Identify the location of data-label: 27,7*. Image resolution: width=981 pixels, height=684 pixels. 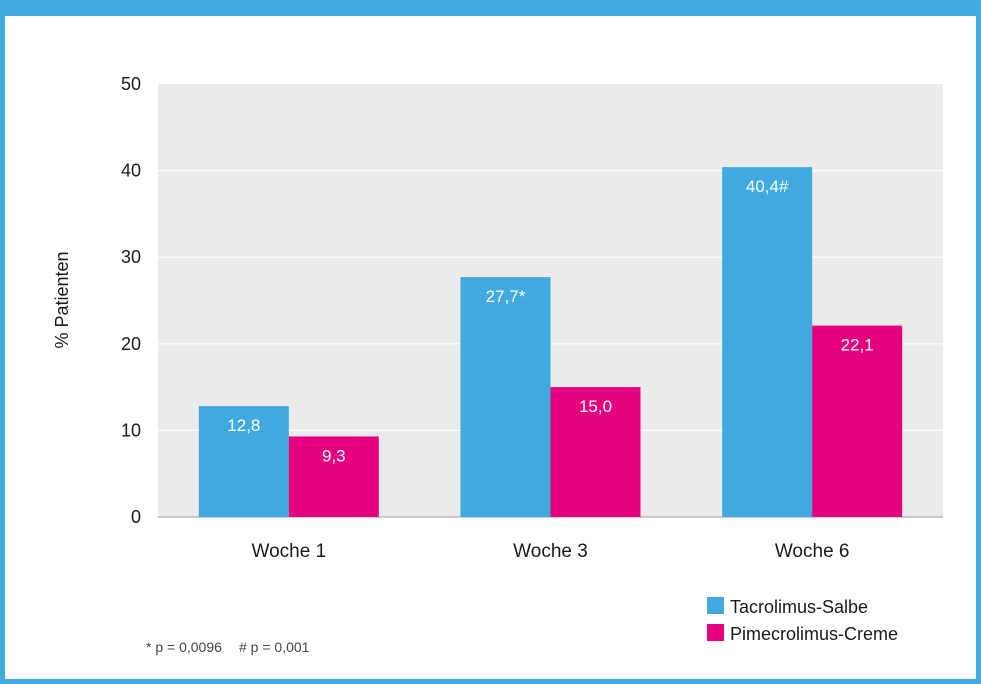
(506, 296).